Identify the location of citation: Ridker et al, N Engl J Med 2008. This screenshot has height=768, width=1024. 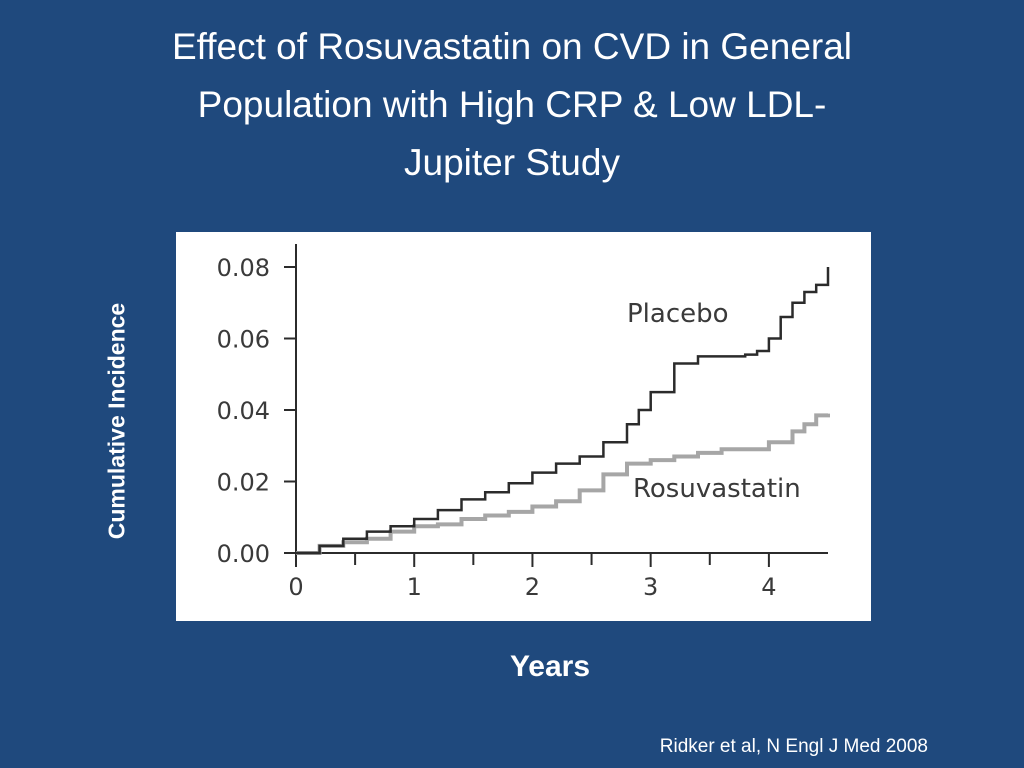
(793, 746).